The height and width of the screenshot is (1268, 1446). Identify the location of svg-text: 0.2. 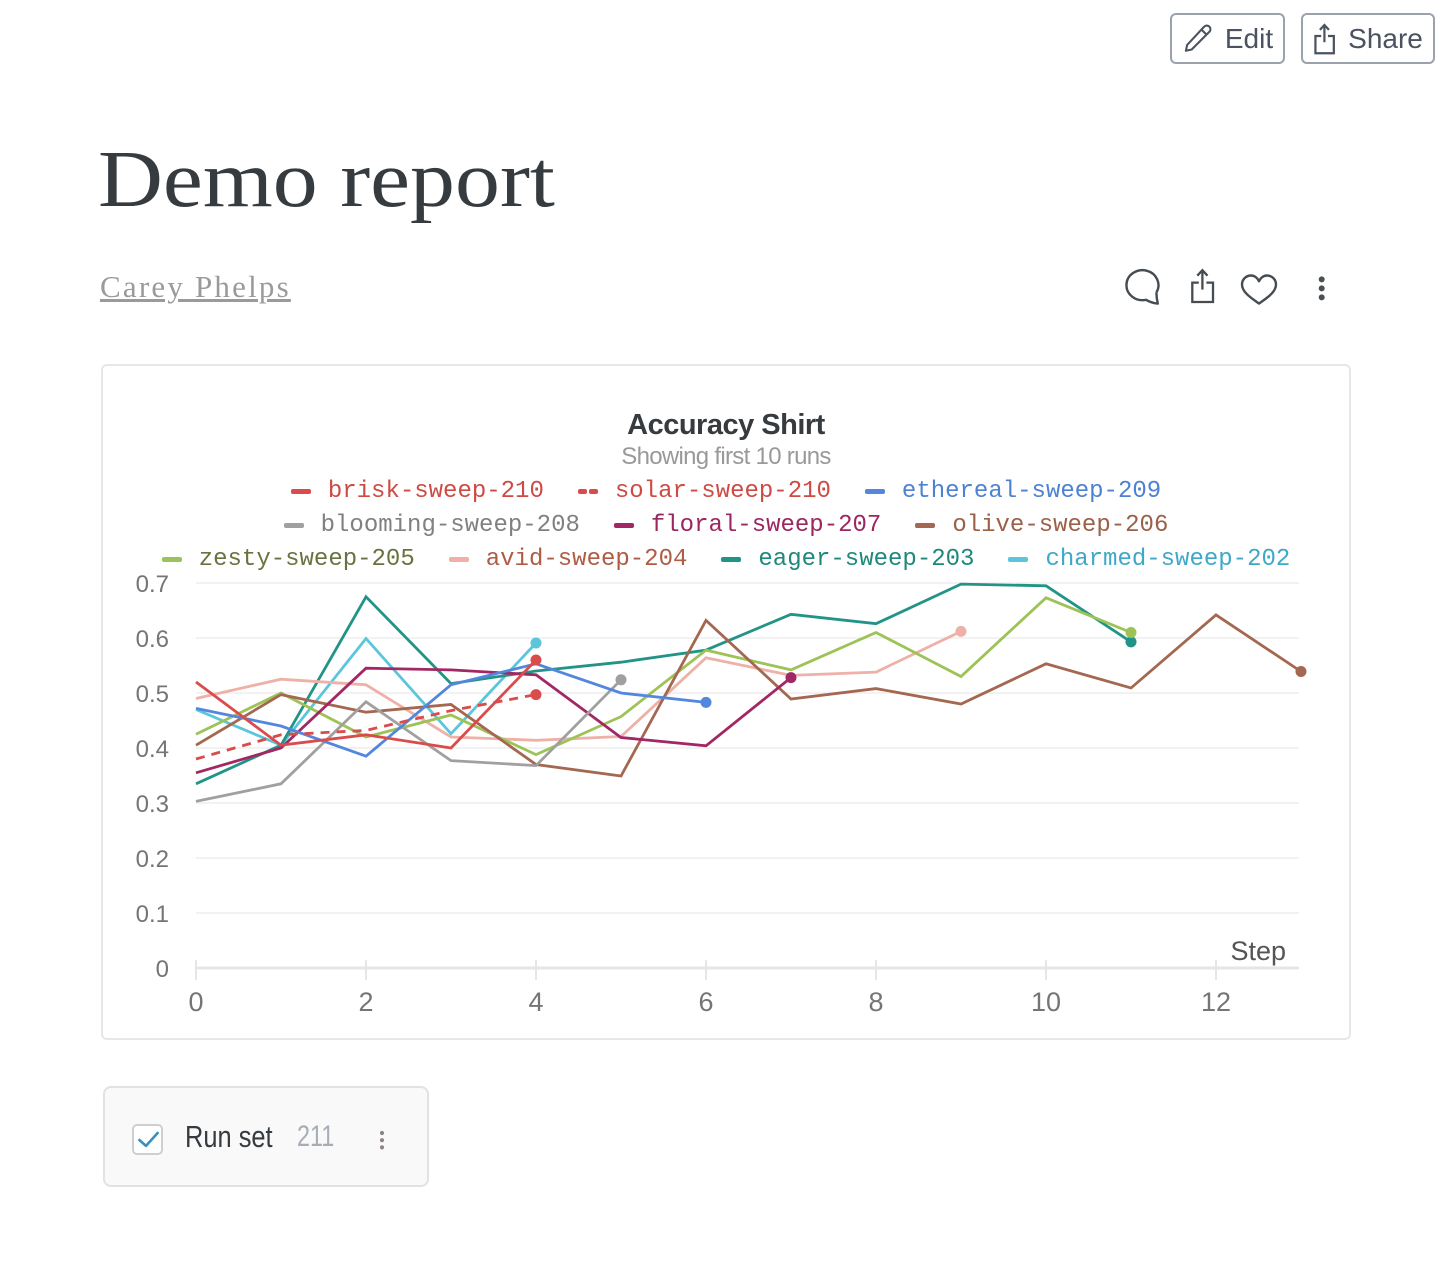
(152, 859).